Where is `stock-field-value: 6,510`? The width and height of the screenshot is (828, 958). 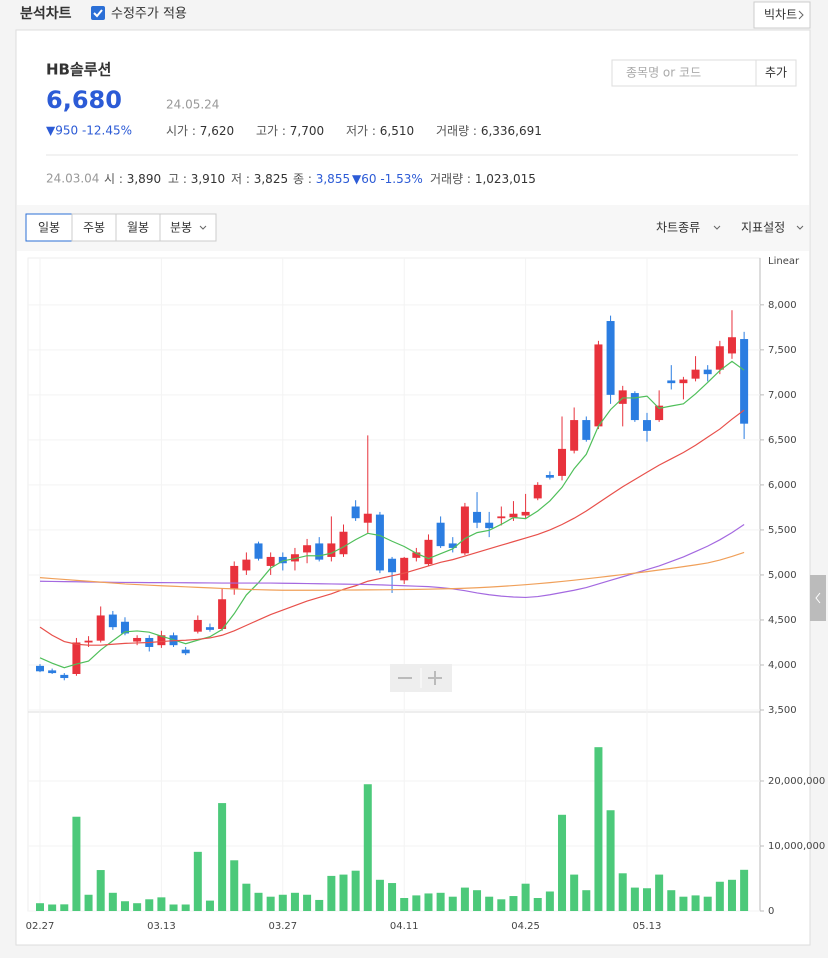
stock-field-value: 6,510 is located at coordinates (397, 131).